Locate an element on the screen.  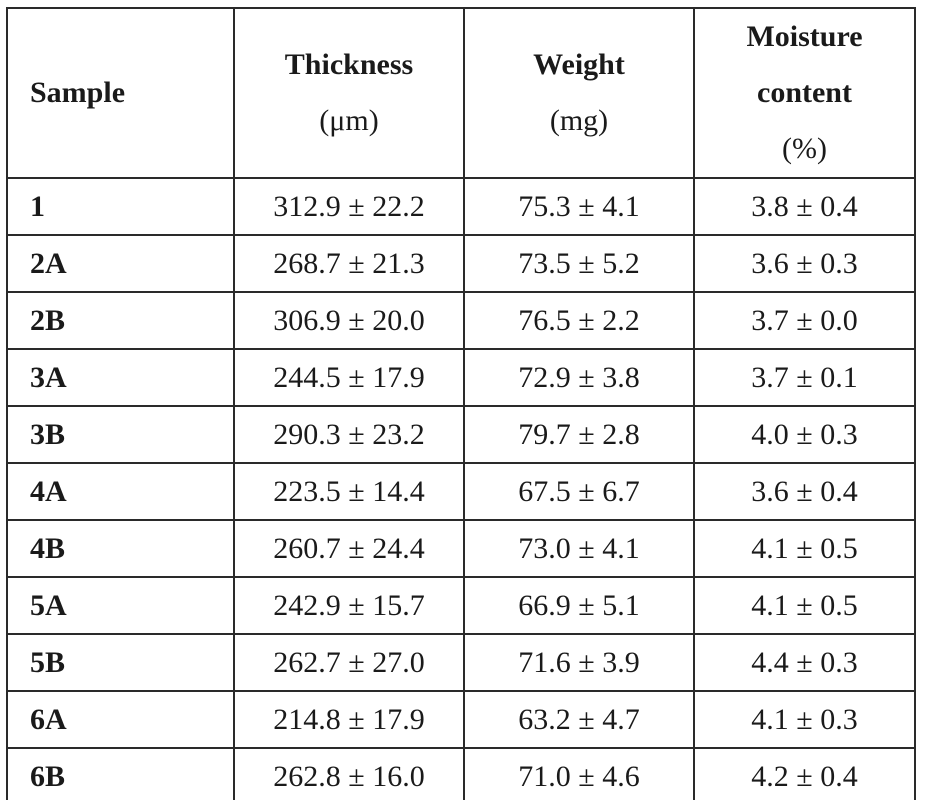
cell-sample: 6A is located at coordinates (120, 719).